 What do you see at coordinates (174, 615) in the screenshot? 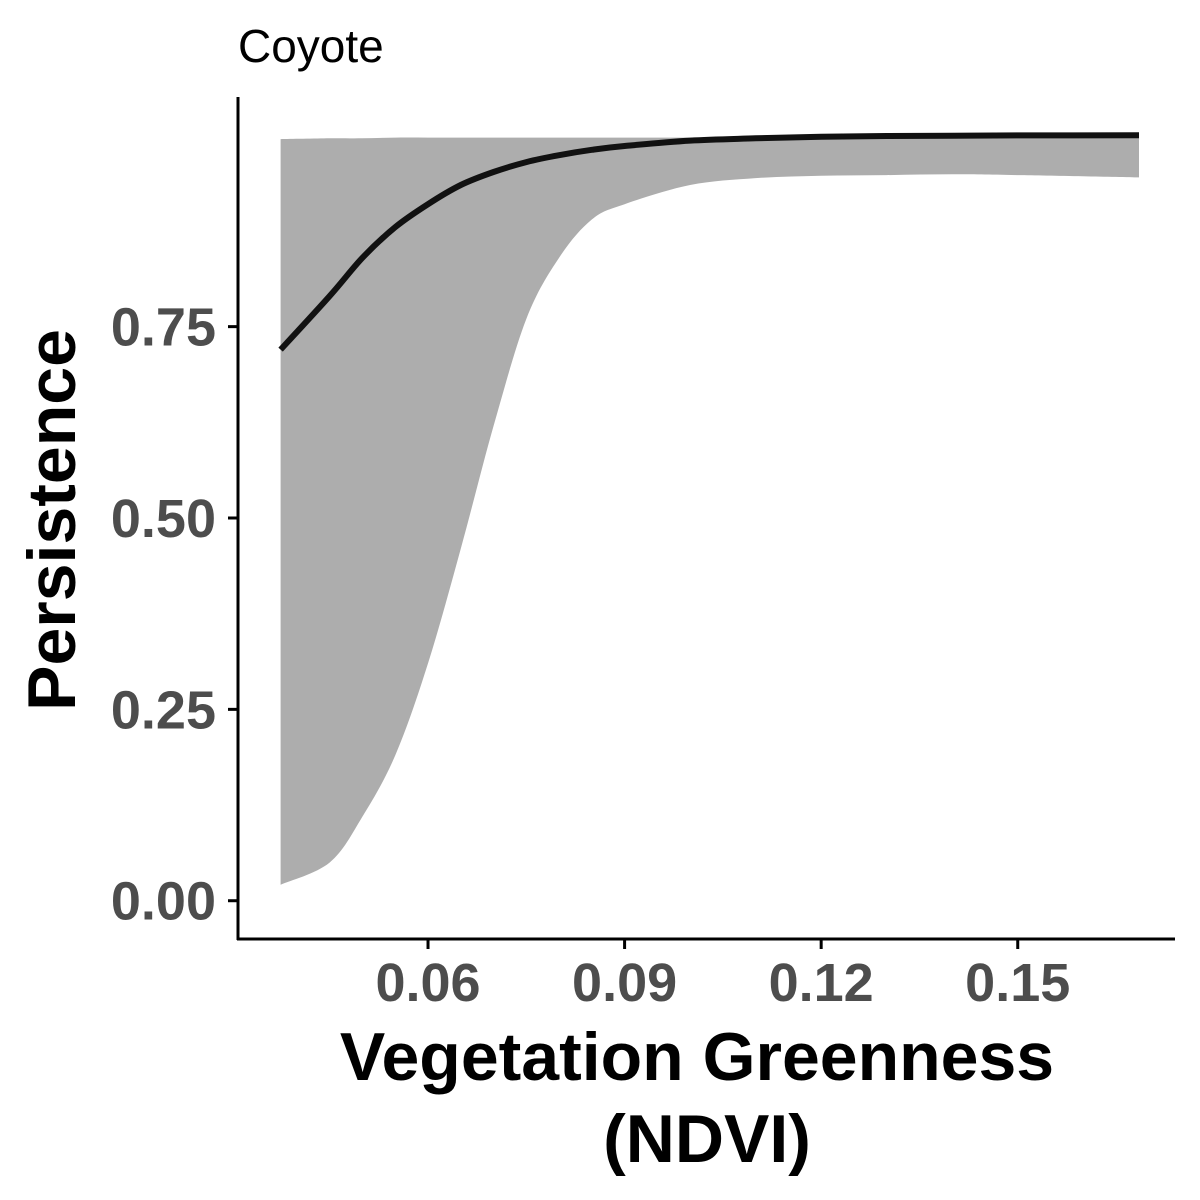
I see `y-axis-ticks: 0.00 0.25 0.50 0.75` at bounding box center [174, 615].